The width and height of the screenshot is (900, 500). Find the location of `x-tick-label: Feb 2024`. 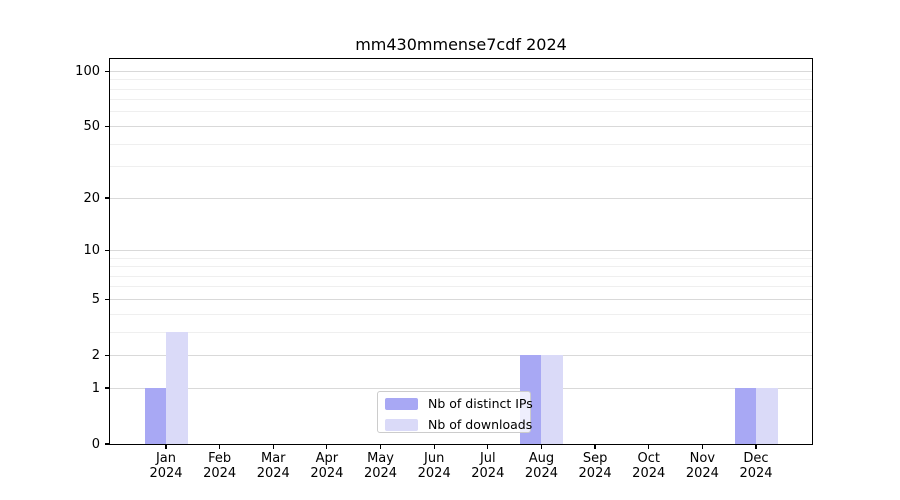

x-tick-label: Feb 2024 is located at coordinates (220, 466).